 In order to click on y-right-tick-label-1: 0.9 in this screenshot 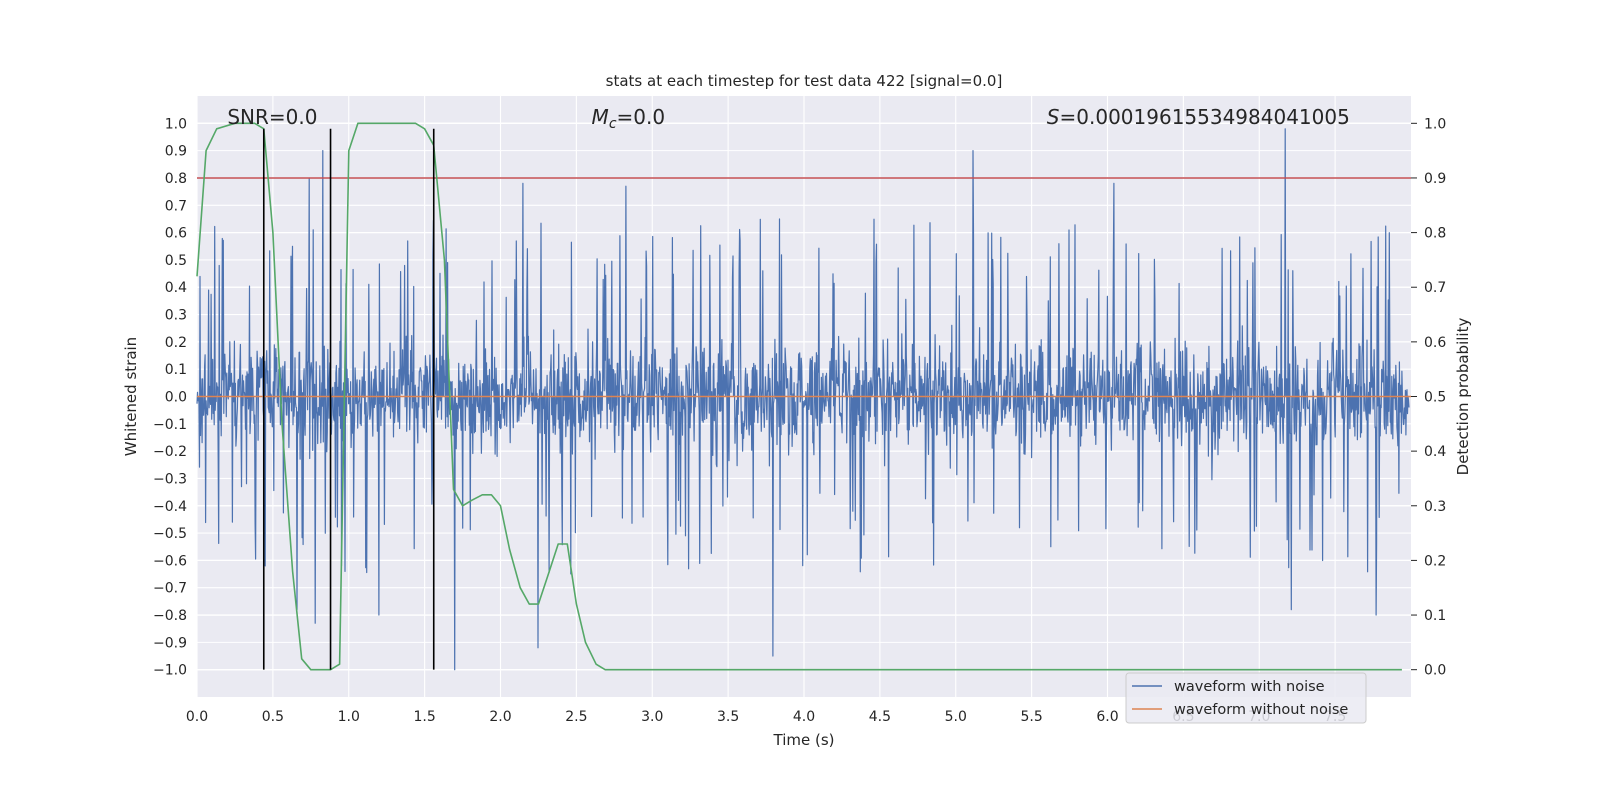, I will do `click(1435, 179)`.